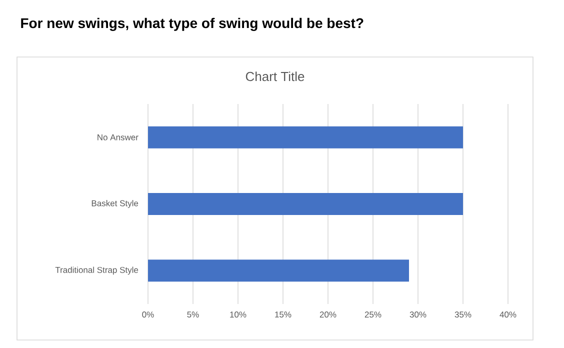  What do you see at coordinates (115, 204) in the screenshot?
I see `y-tick-label: Basket Style` at bounding box center [115, 204].